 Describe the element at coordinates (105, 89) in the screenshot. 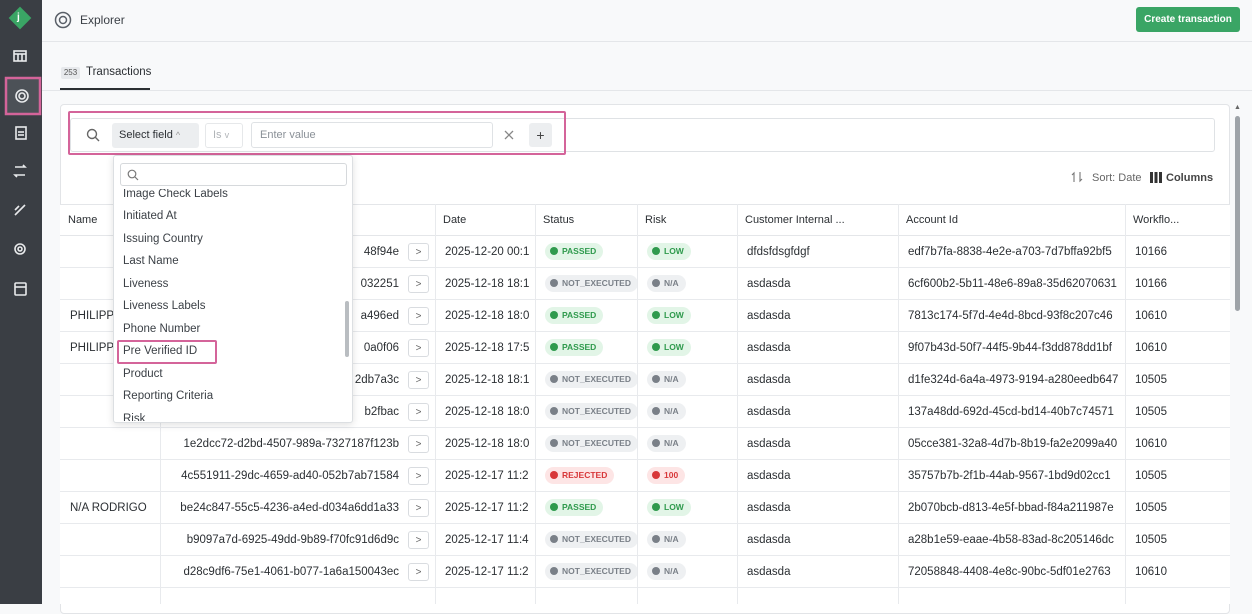

I see `tab-underline` at that location.